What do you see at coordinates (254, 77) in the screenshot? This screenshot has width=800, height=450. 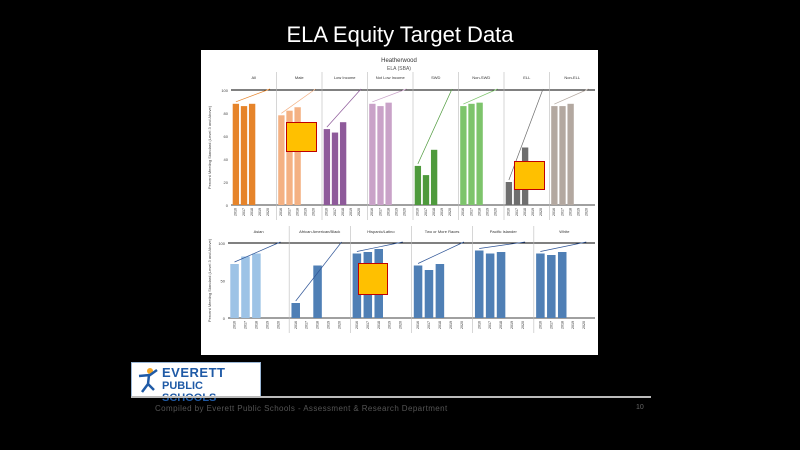 I see `group-label: All` at bounding box center [254, 77].